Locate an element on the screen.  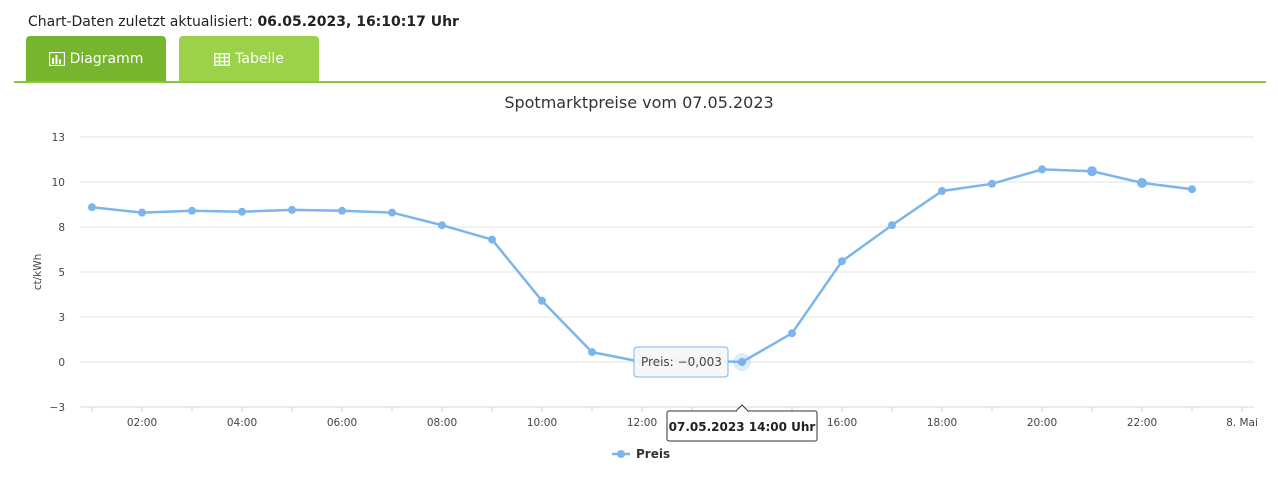
x-tick-label: 10:00 is located at coordinates (542, 423).